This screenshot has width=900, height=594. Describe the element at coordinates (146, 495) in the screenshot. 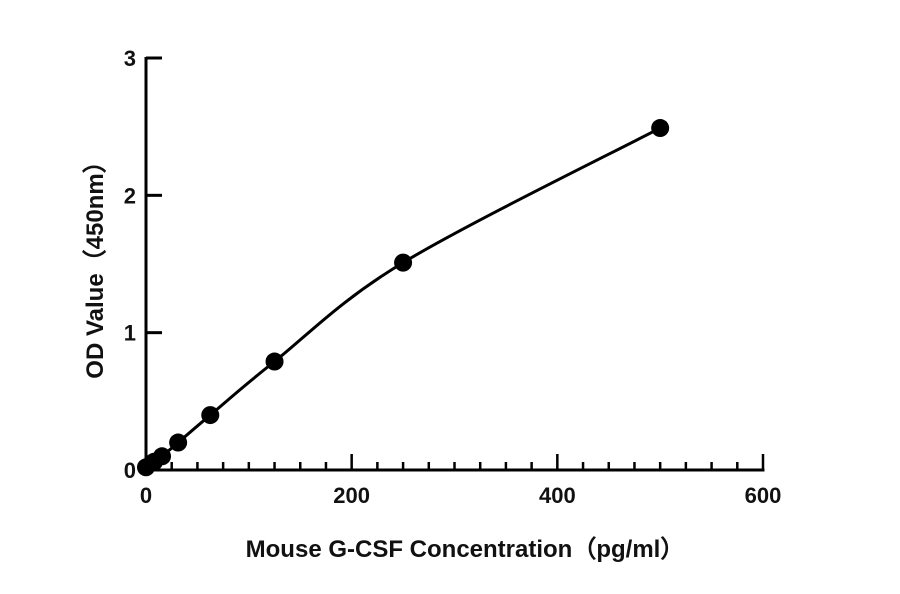

I see `x-tick-label: 0` at that location.